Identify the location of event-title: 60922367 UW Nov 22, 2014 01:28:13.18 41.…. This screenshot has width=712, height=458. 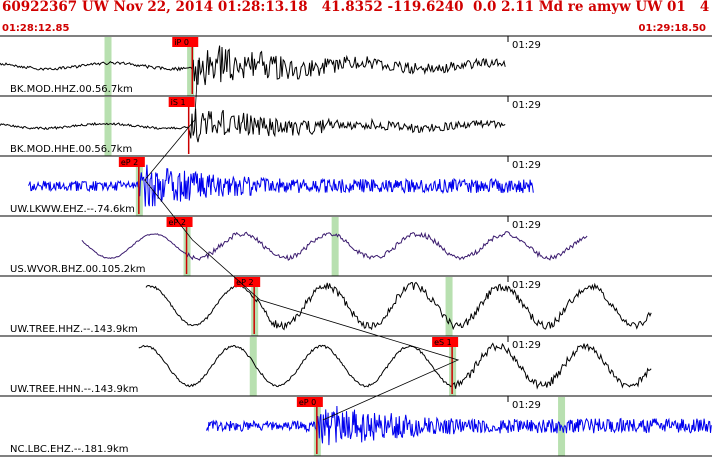
(356, 7).